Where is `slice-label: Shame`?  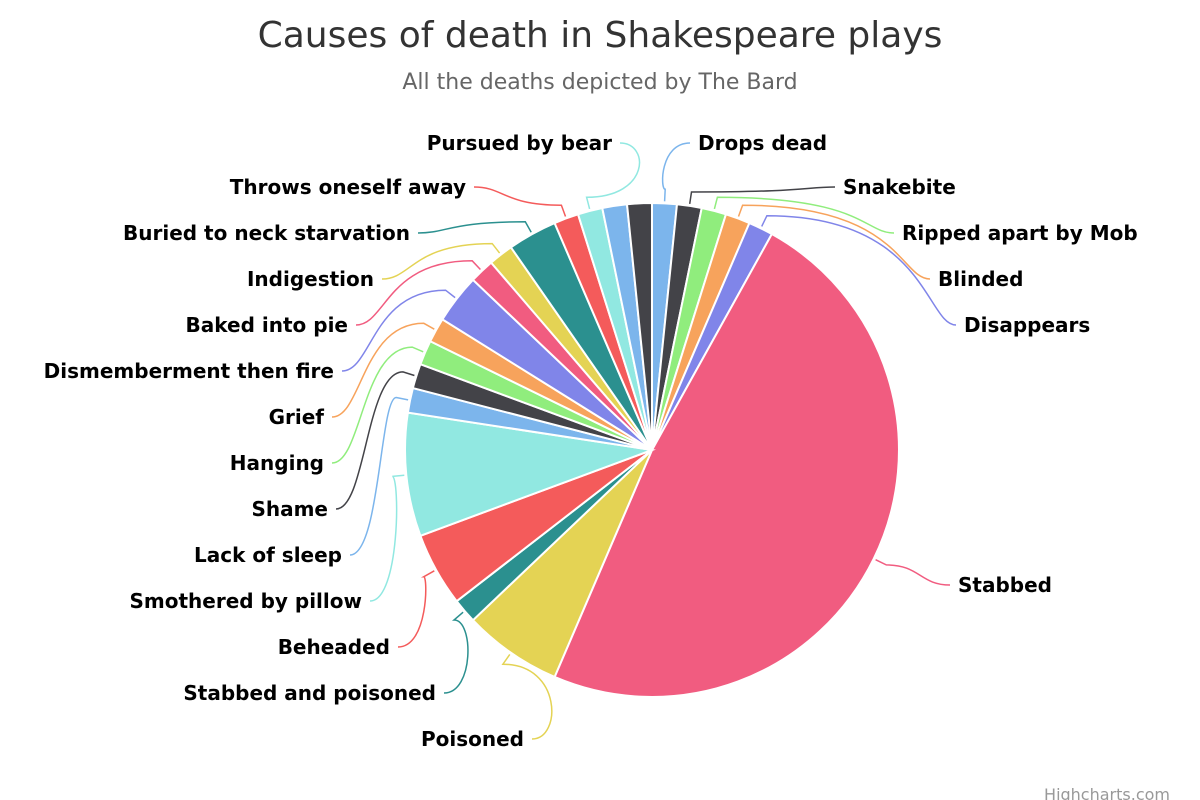
slice-label: Shame is located at coordinates (289, 509).